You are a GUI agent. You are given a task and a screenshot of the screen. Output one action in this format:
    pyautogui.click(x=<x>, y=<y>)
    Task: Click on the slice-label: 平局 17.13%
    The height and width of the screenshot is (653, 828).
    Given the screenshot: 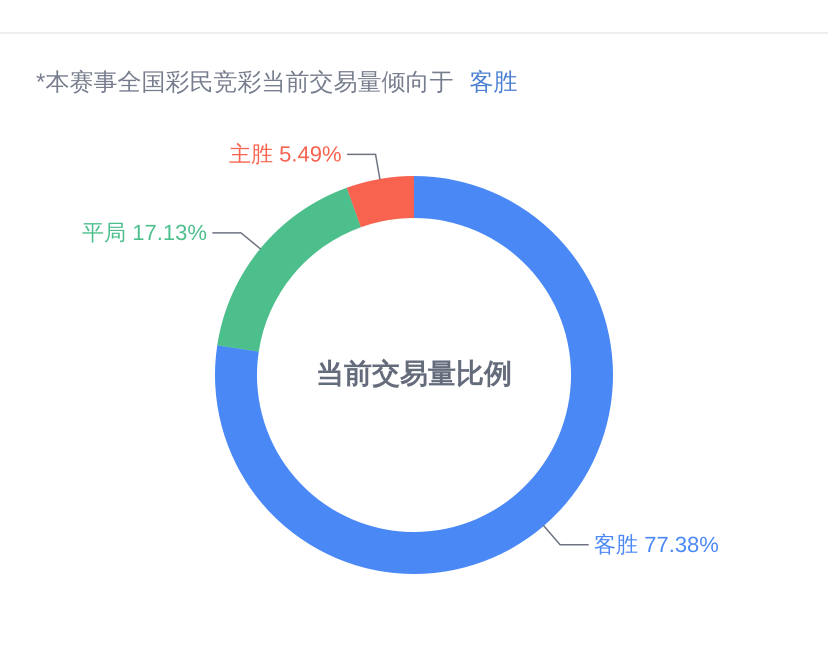 What is the action you would take?
    pyautogui.click(x=144, y=232)
    